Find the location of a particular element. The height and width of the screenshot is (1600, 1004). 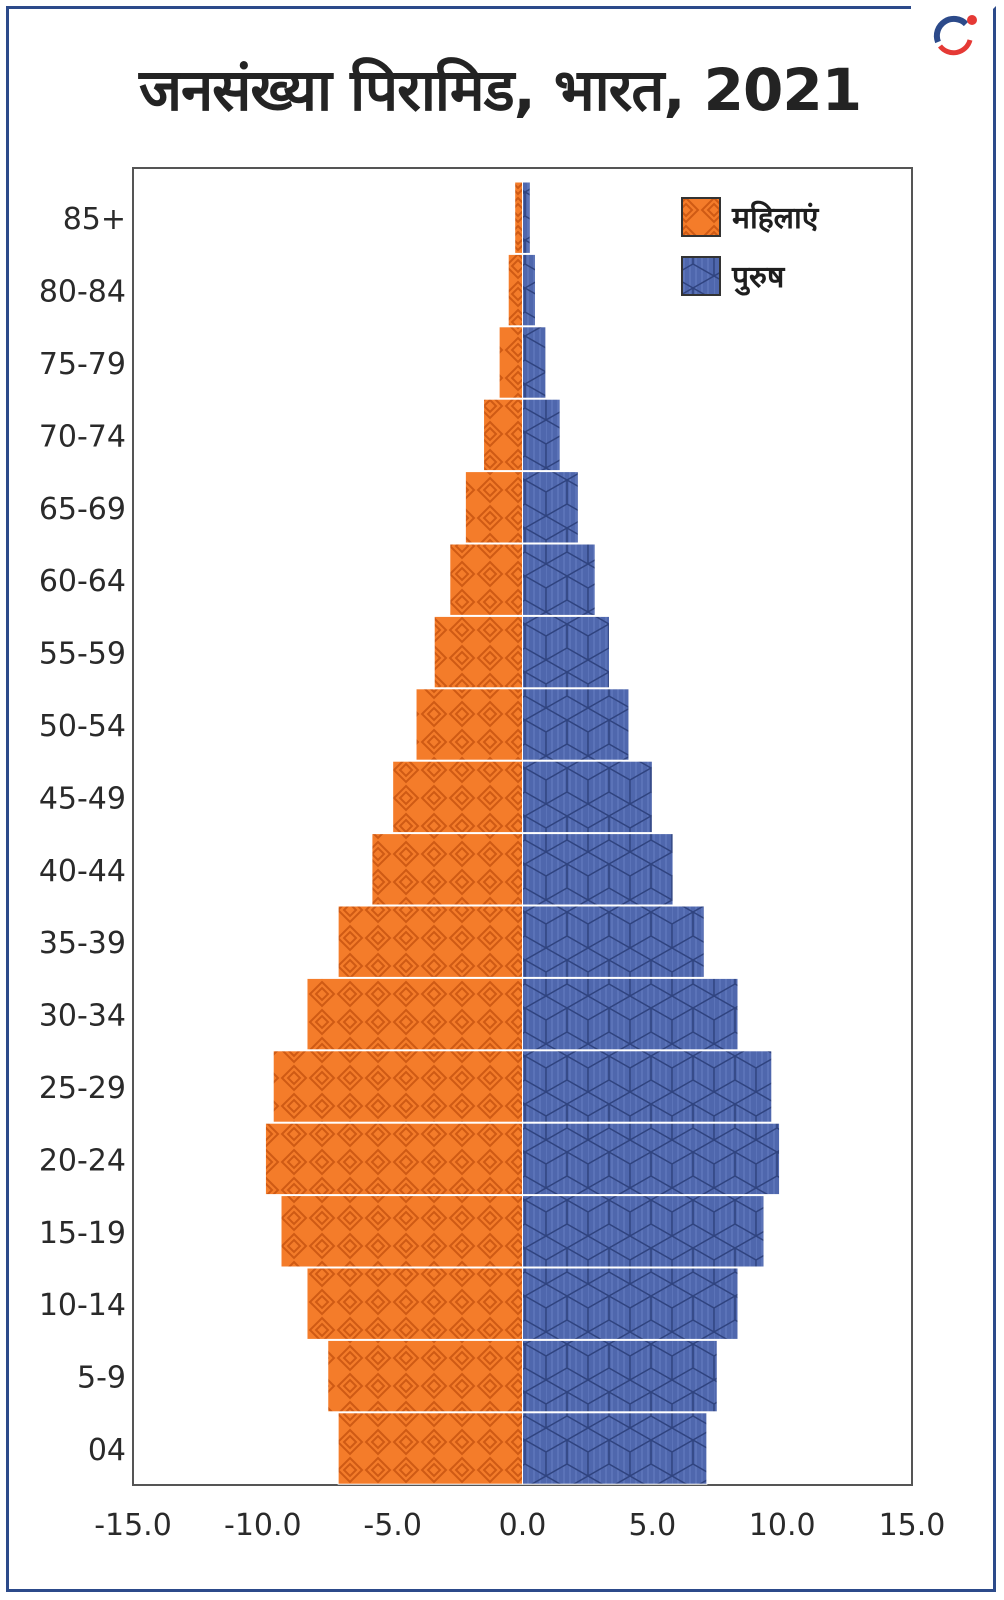

y-tick-label: 04 is located at coordinates (107, 1450).